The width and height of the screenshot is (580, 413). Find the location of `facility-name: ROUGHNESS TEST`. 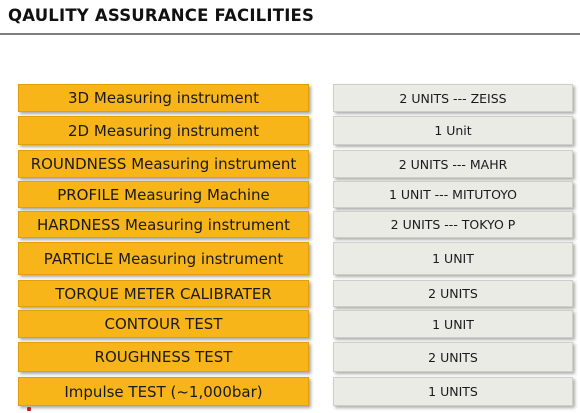

facility-name: ROUGHNESS TEST is located at coordinates (163, 357).